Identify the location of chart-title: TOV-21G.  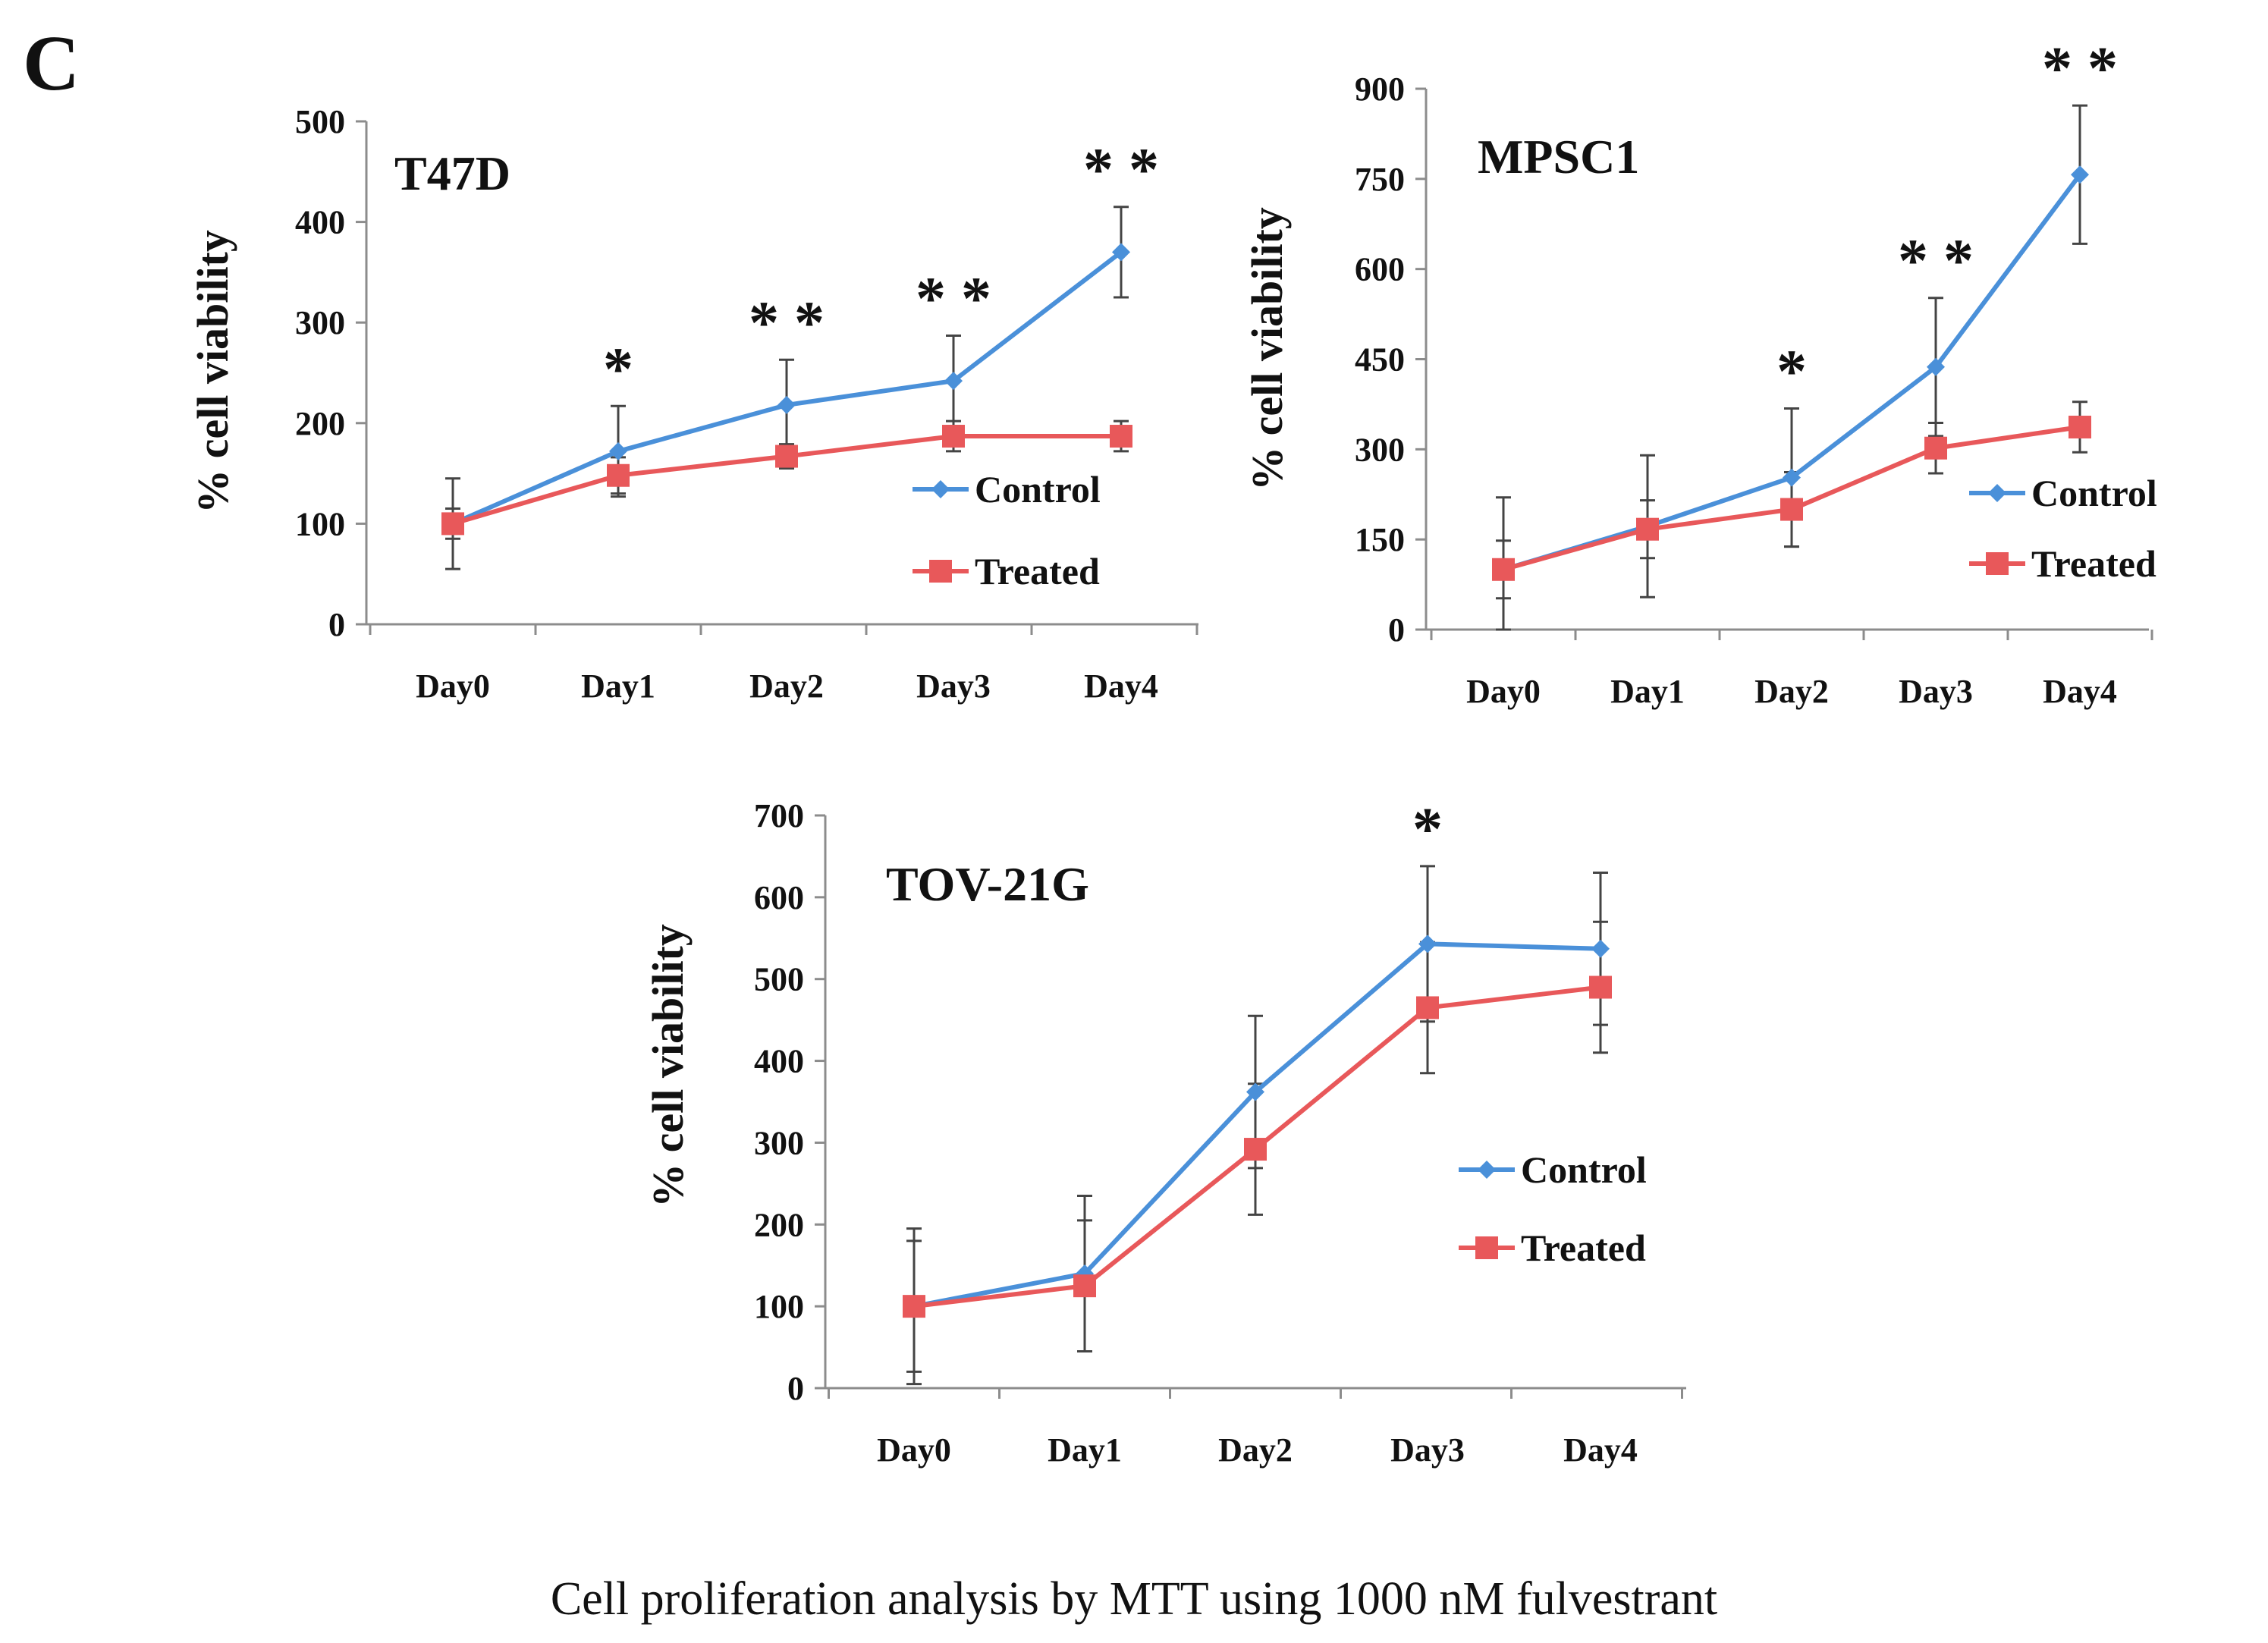
(987, 884).